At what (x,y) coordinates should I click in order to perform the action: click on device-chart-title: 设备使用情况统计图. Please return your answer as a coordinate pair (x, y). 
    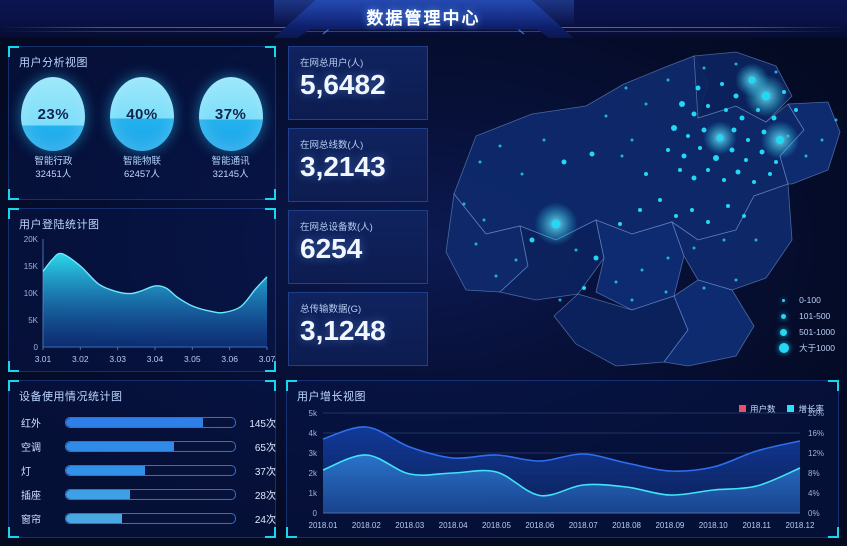
    Looking at the image, I should click on (71, 397).